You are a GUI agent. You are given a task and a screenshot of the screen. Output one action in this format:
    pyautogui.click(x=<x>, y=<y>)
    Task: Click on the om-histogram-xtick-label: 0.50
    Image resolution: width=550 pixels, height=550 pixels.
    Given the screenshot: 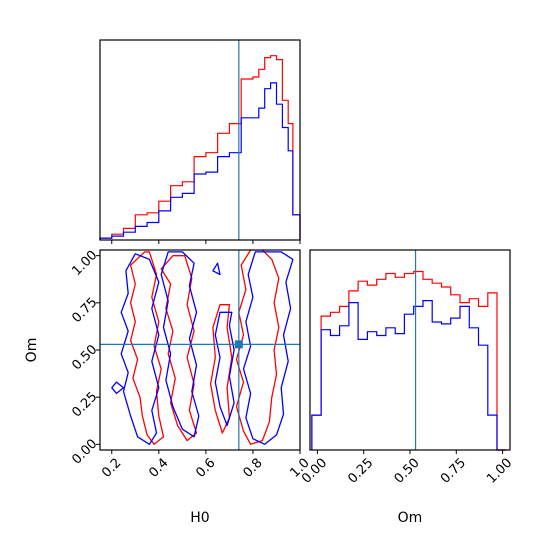 What is the action you would take?
    pyautogui.click(x=407, y=471)
    